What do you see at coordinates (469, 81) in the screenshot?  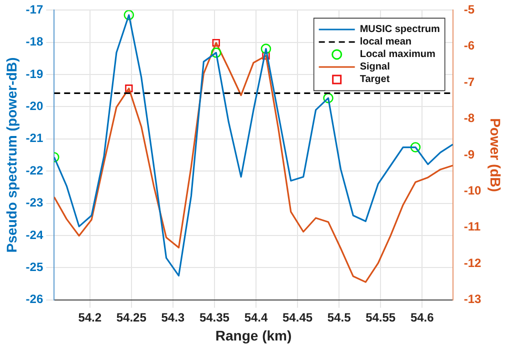 I see `y2-tick-label: -7` at bounding box center [469, 81].